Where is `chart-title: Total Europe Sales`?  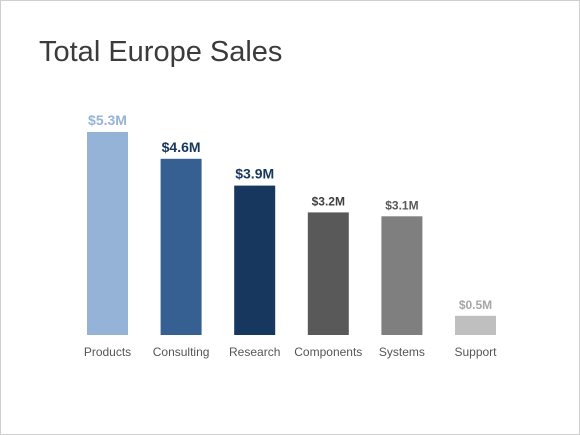 chart-title: Total Europe Sales is located at coordinates (161, 52).